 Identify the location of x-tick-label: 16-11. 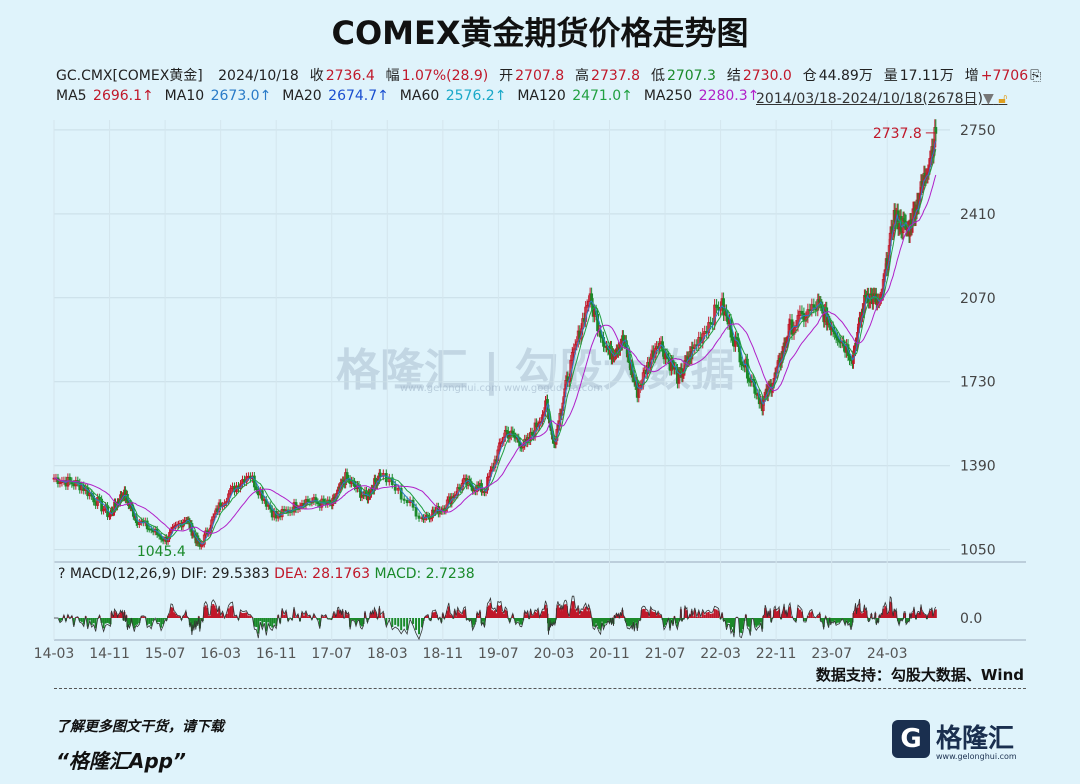
(276, 654).